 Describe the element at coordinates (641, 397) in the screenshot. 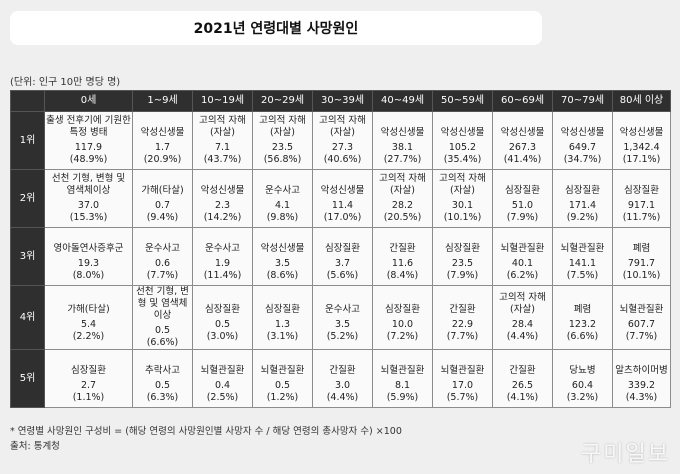

I see `percent-text: (4.3%)` at that location.